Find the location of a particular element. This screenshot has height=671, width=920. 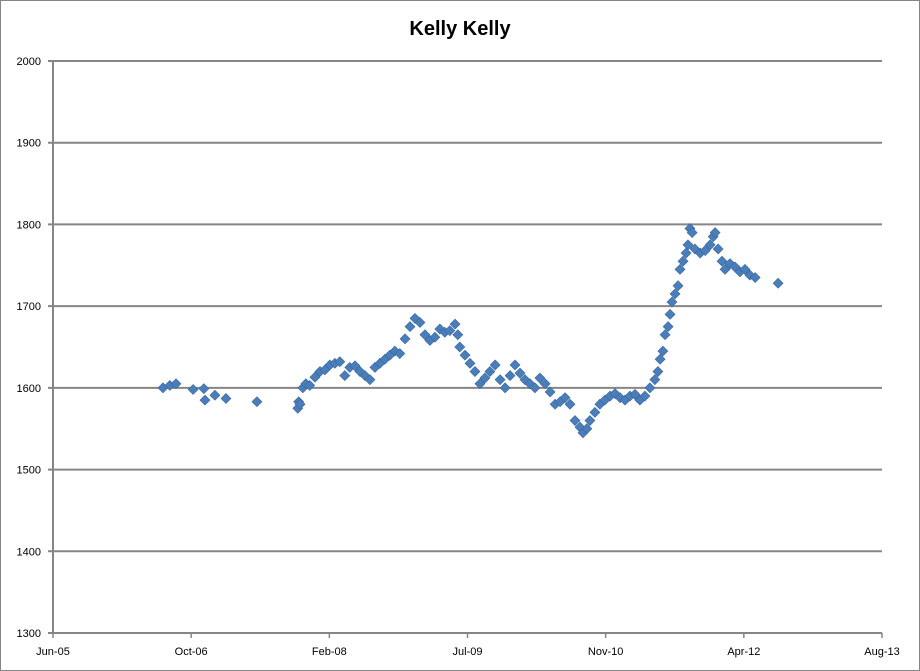

y-tick-label: 1800 is located at coordinates (29, 225).